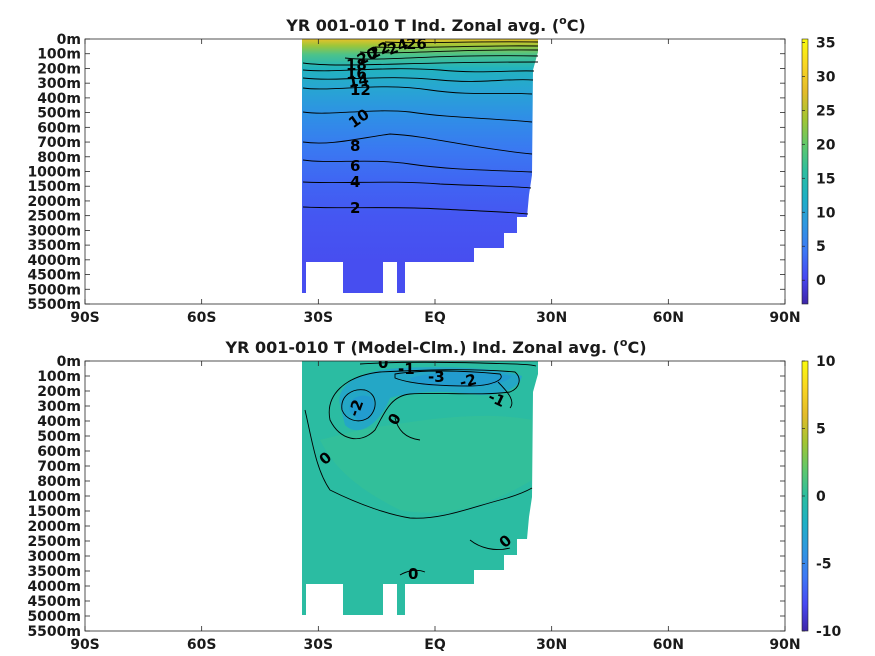 The image size is (875, 656). Describe the element at coordinates (819, 162) in the screenshot. I see `top-colorbar-ticks: 0 5 10 15 20 25 30 35` at that location.